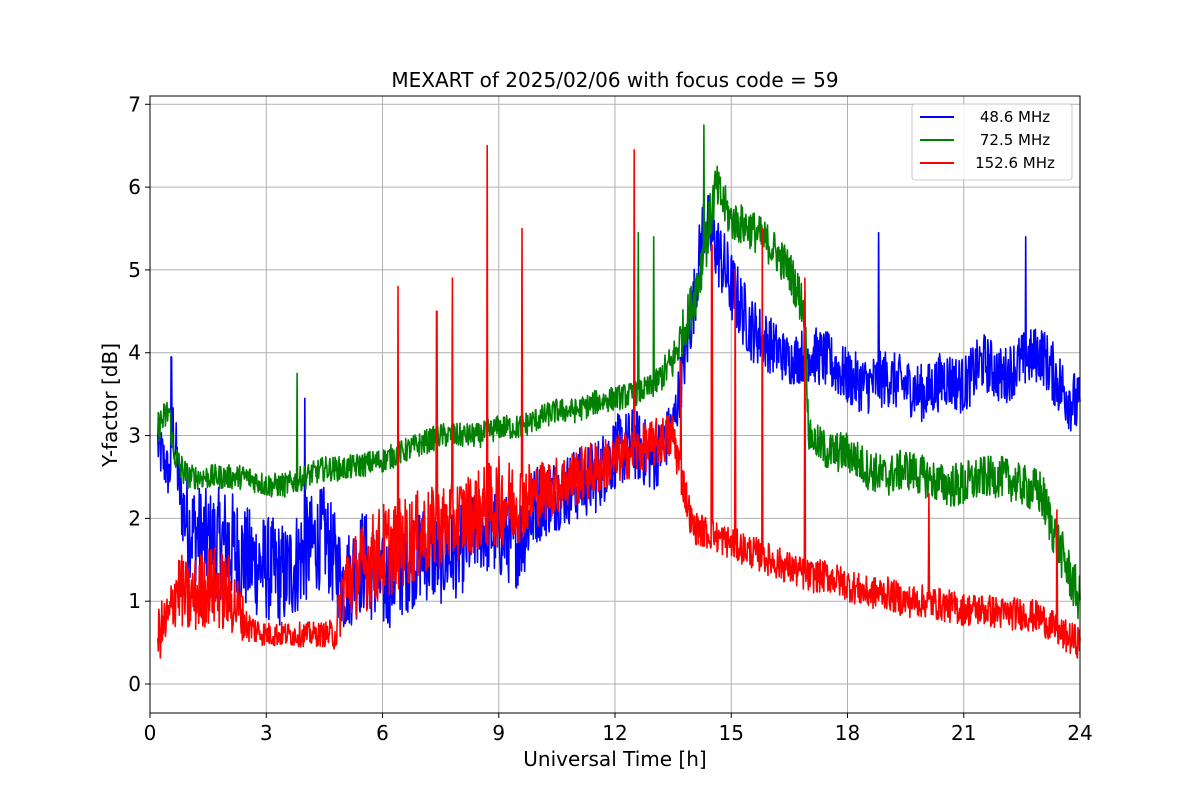 The image size is (1200, 800). Describe the element at coordinates (498, 733) in the screenshot. I see `x-tick-label: 9` at that location.